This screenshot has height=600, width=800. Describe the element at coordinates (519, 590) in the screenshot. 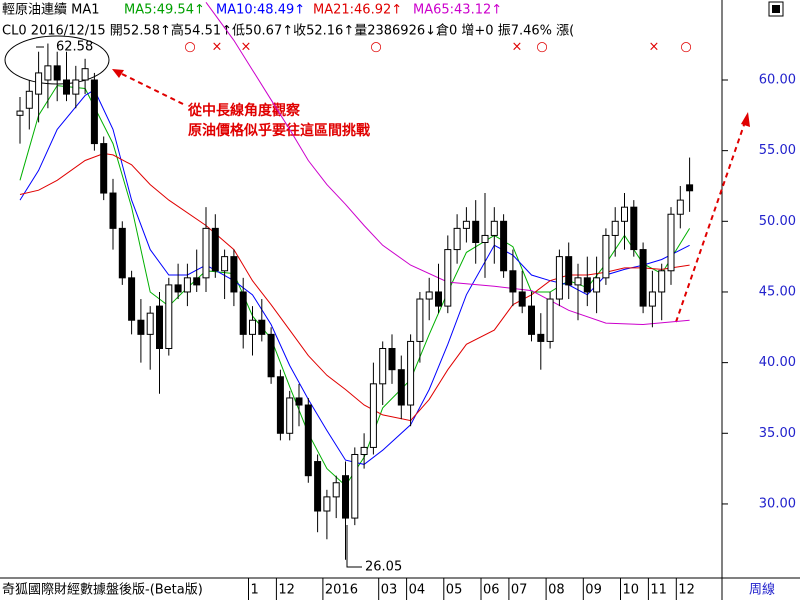

I see `x-tick-label: 07` at that location.